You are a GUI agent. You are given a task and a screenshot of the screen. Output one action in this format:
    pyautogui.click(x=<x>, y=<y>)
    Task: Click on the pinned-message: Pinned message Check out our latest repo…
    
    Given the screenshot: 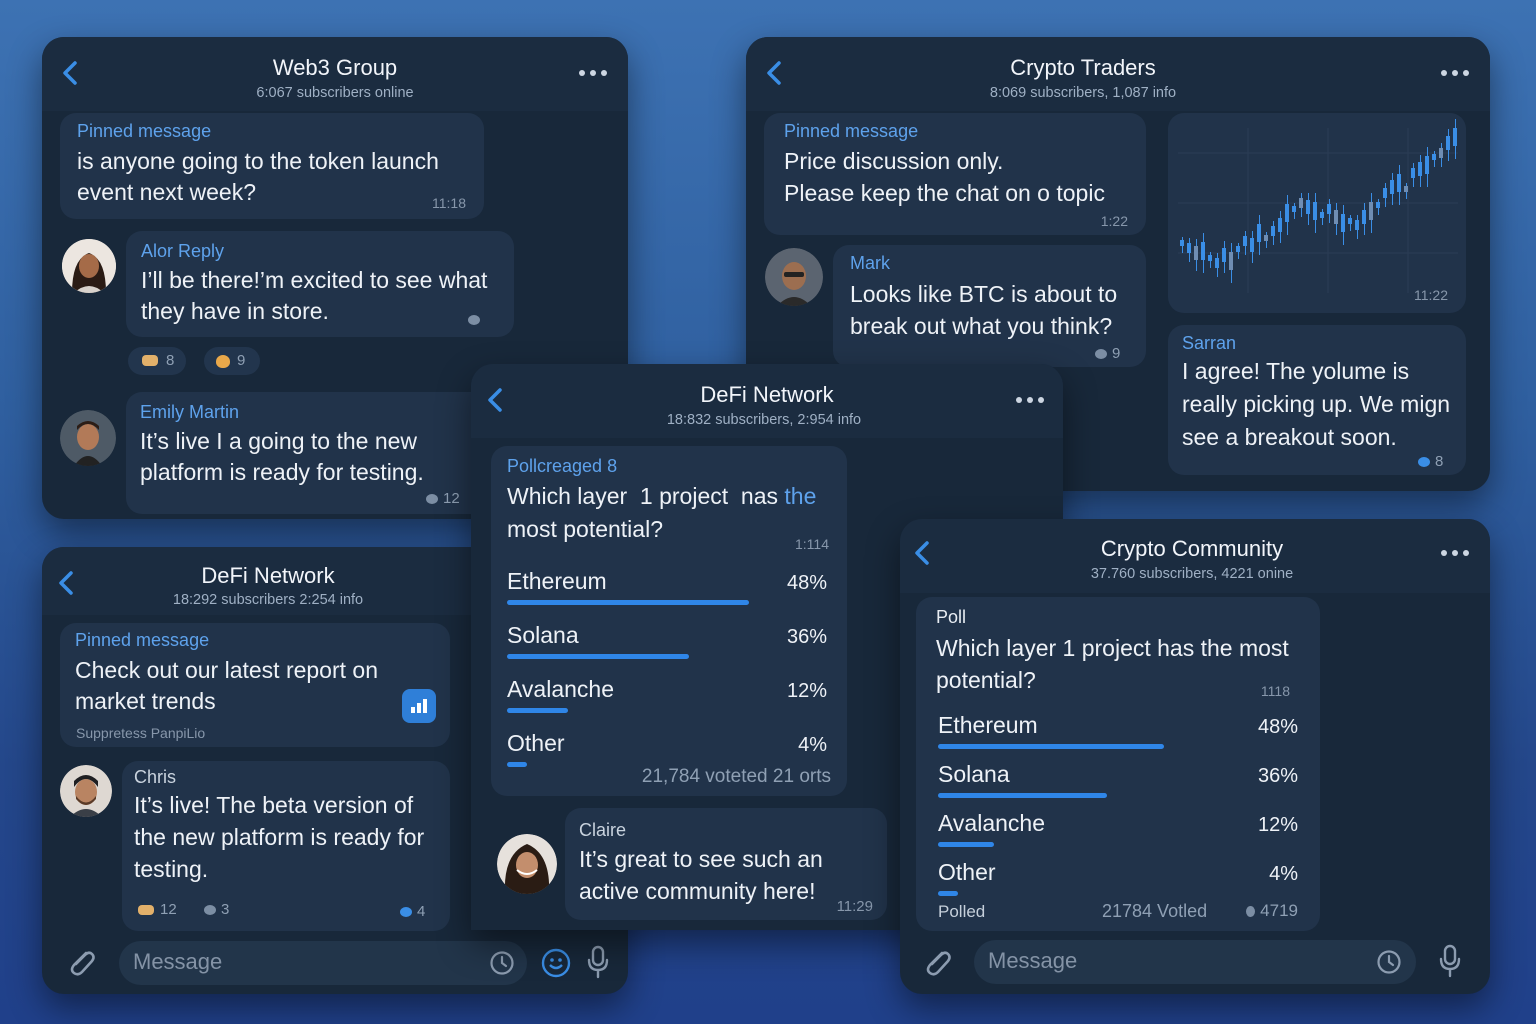 What is the action you would take?
    pyautogui.click(x=255, y=685)
    